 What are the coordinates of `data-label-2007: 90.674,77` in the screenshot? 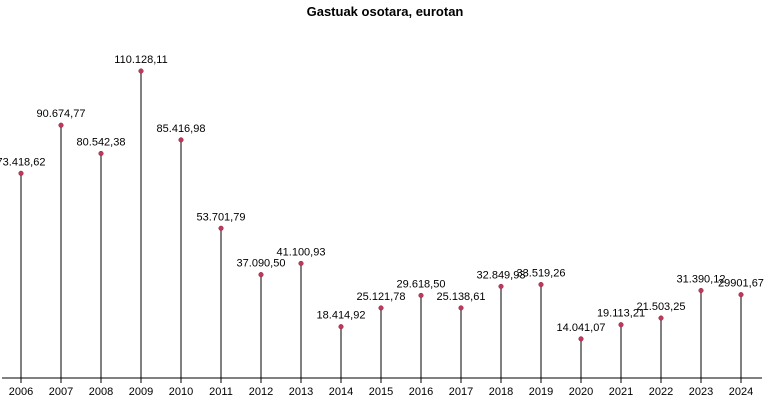 It's located at (61, 114).